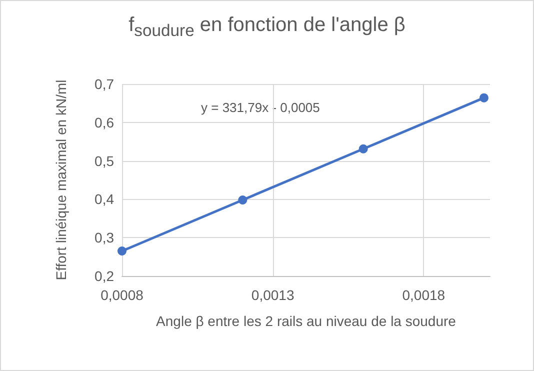 Image resolution: width=534 pixels, height=371 pixels. I want to click on x-axis-title: Angle β entre les 2 rails au niveau de la soudure, so click(306, 321).